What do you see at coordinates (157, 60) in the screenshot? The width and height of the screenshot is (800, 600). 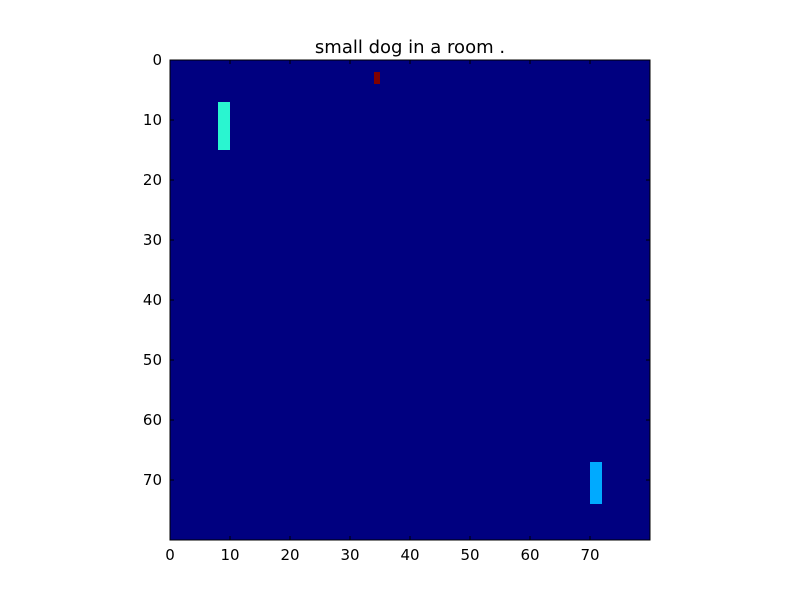 I see `y-tick-label-0: 0` at bounding box center [157, 60].